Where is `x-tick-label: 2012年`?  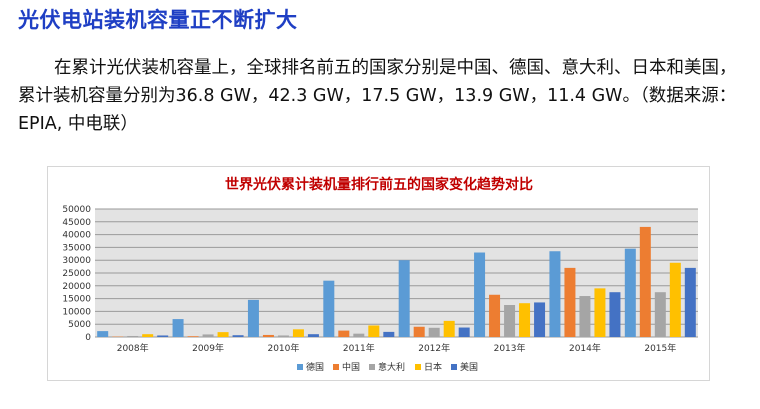
x-tick-label: 2012年 is located at coordinates (434, 348).